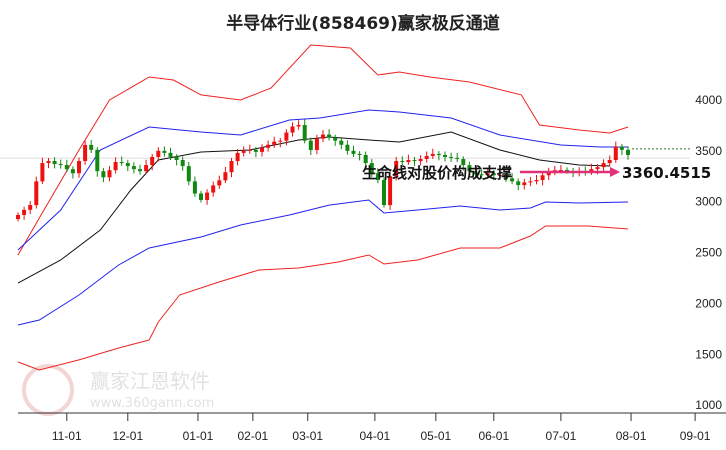 Image resolution: width=726 pixels, height=450 pixels. I want to click on y-tick-label: 2500, so click(708, 253).